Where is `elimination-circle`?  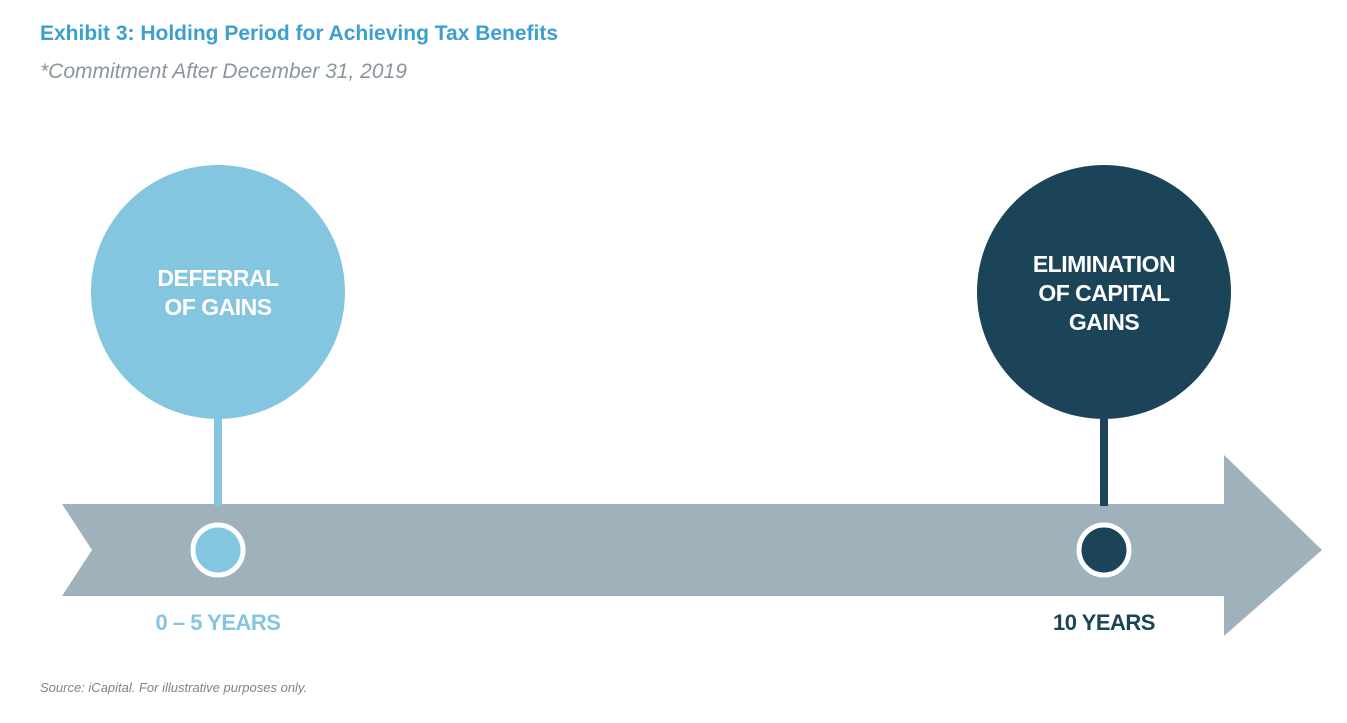
elimination-circle is located at coordinates (1104, 292).